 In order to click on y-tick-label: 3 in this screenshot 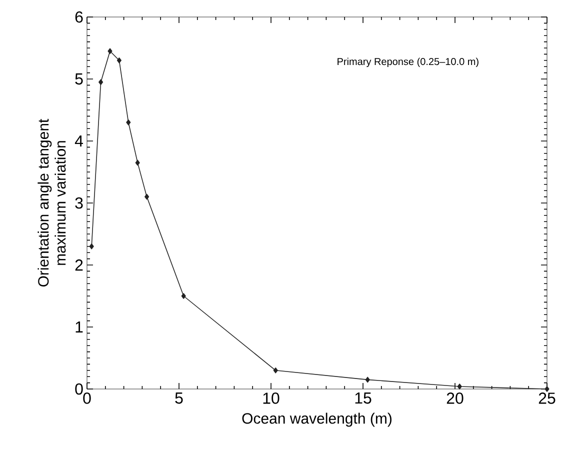, I will do `click(79, 203)`.